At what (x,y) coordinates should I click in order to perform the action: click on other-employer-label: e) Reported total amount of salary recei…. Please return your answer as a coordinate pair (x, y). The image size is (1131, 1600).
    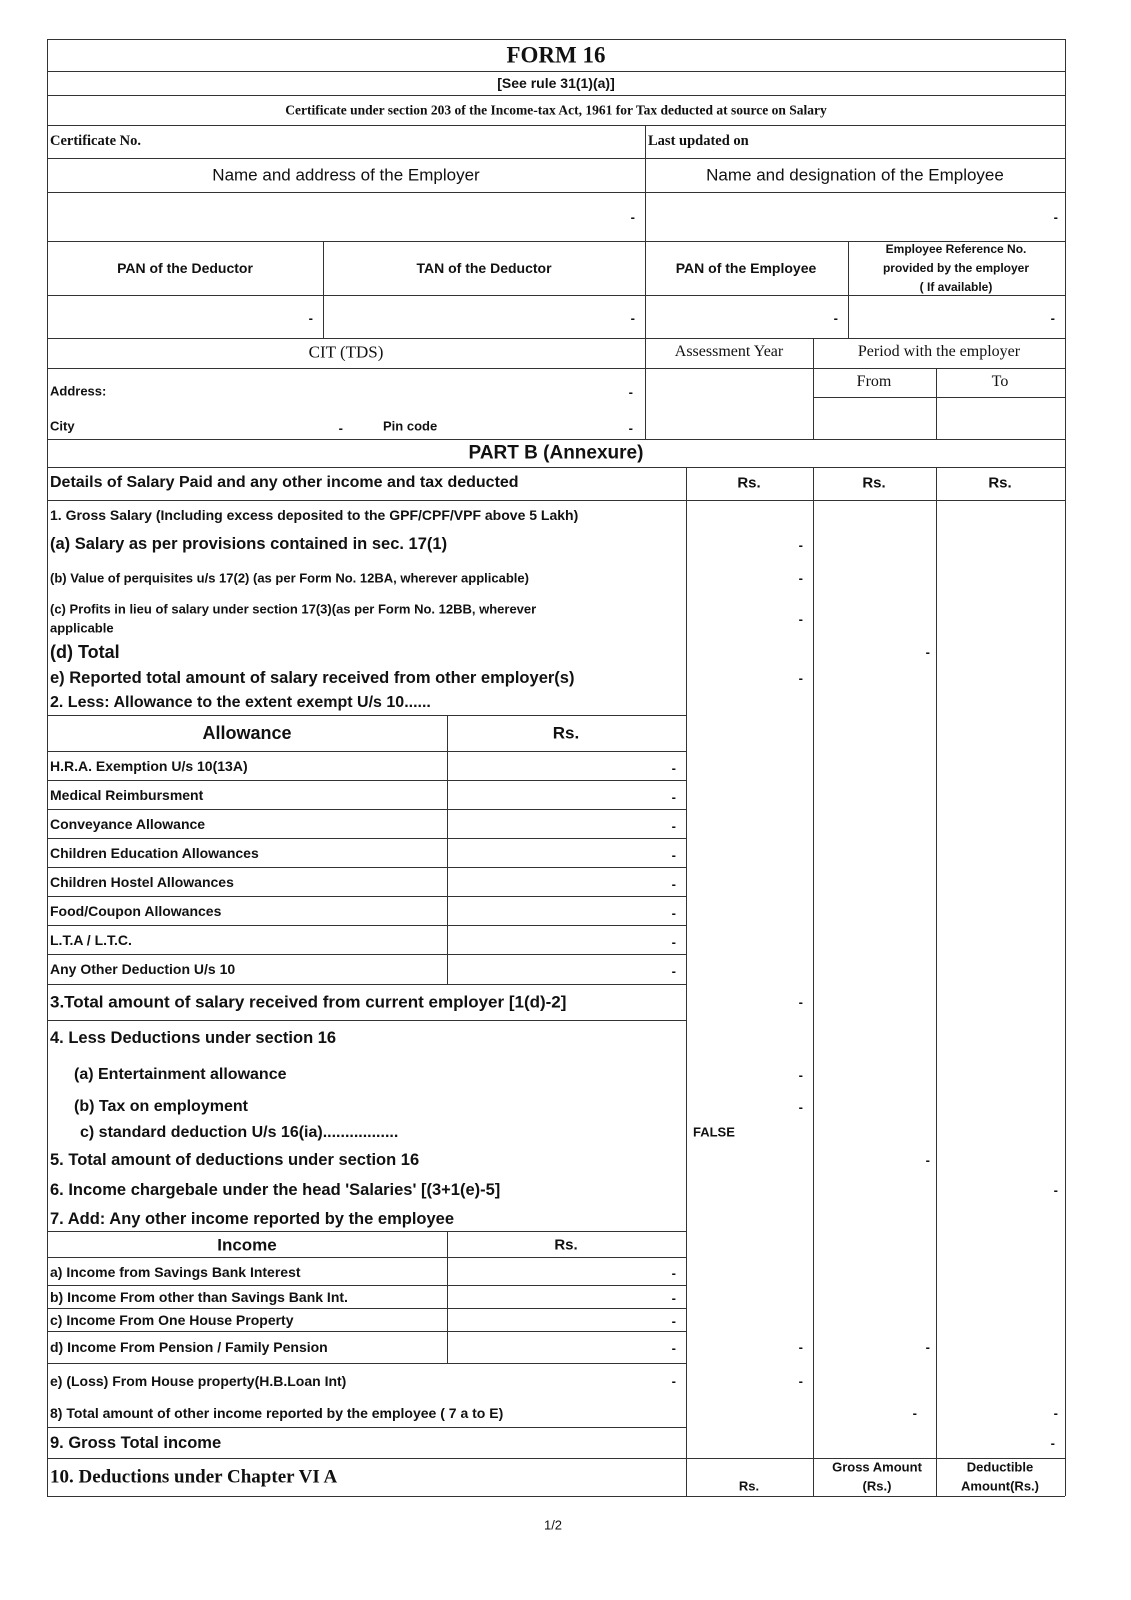
    Looking at the image, I should click on (312, 677).